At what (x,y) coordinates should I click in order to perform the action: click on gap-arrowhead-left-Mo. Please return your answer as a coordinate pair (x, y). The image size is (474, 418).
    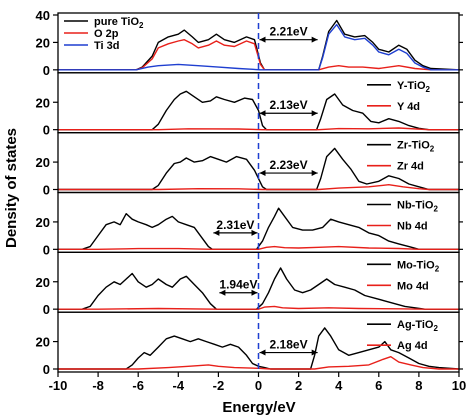
    Looking at the image, I should click on (222, 292).